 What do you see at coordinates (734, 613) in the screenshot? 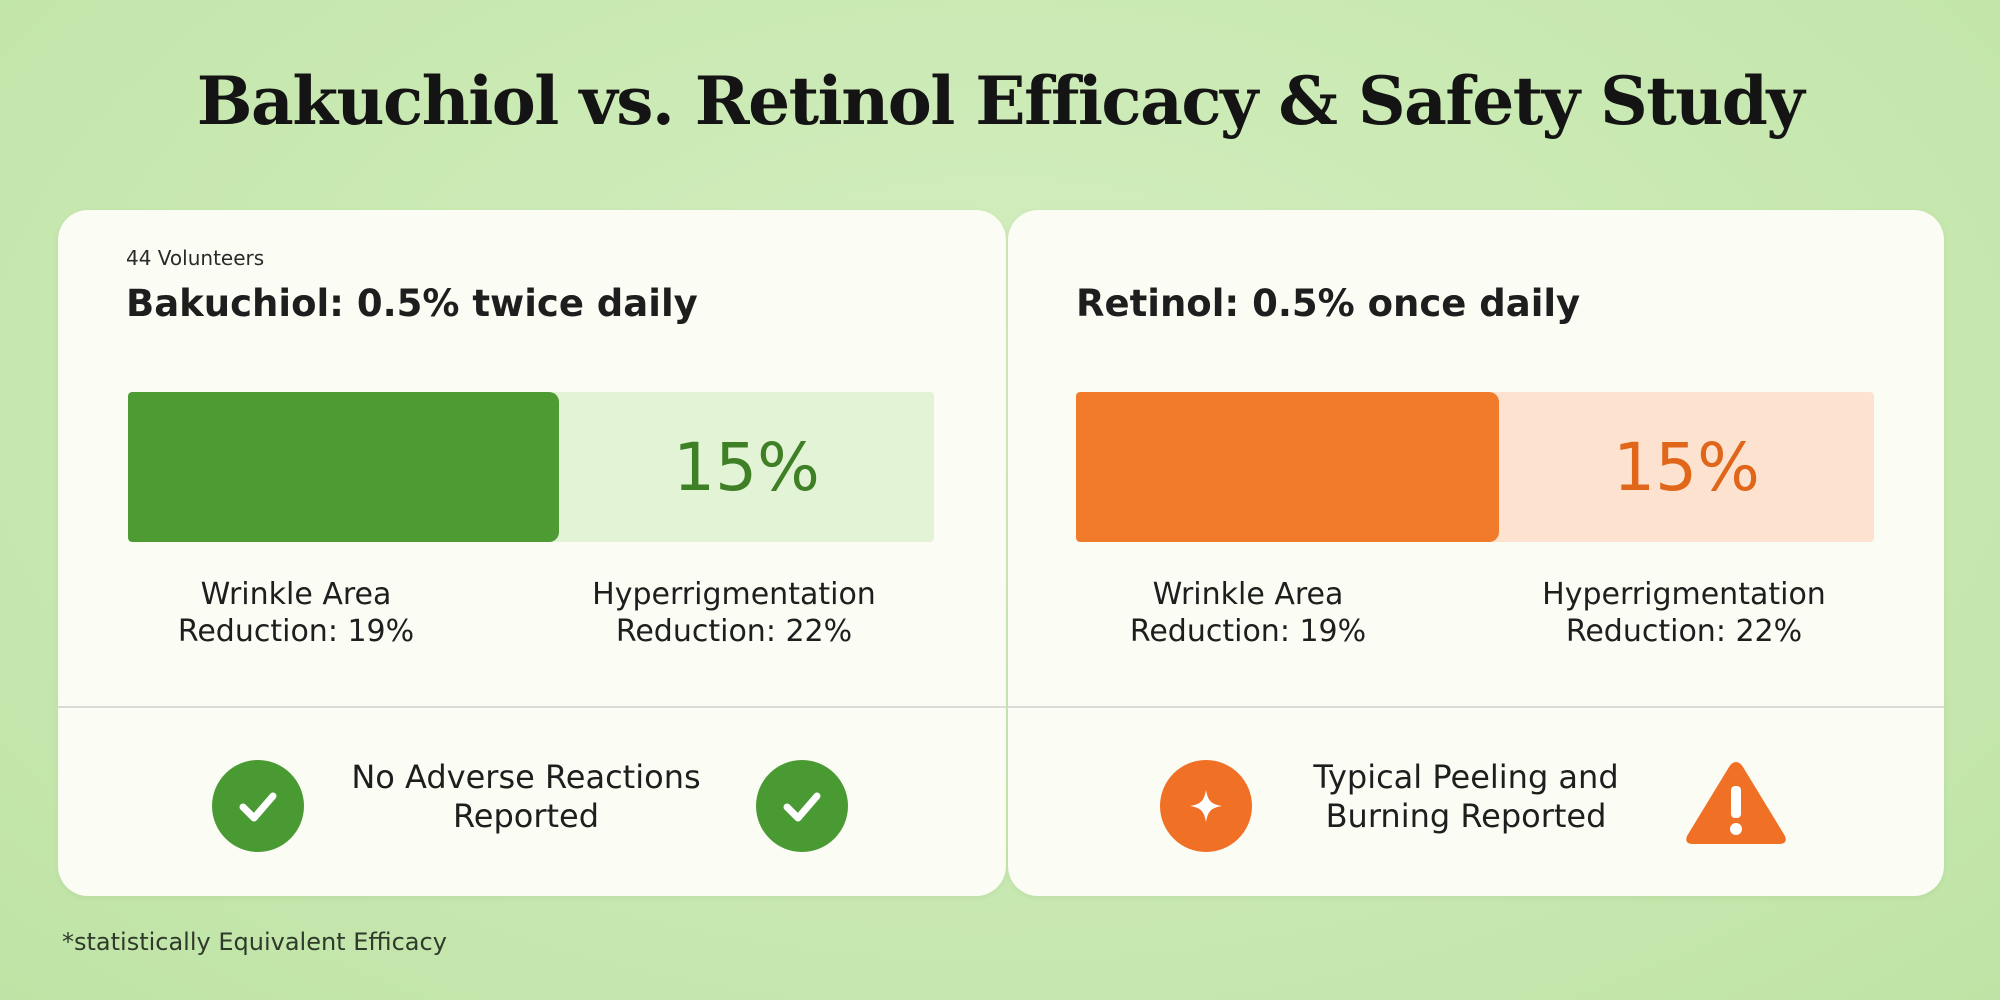
I see `bakuchiol-hyperpigmentation-metric: Hyperrigmentation Reduction: 22%` at bounding box center [734, 613].